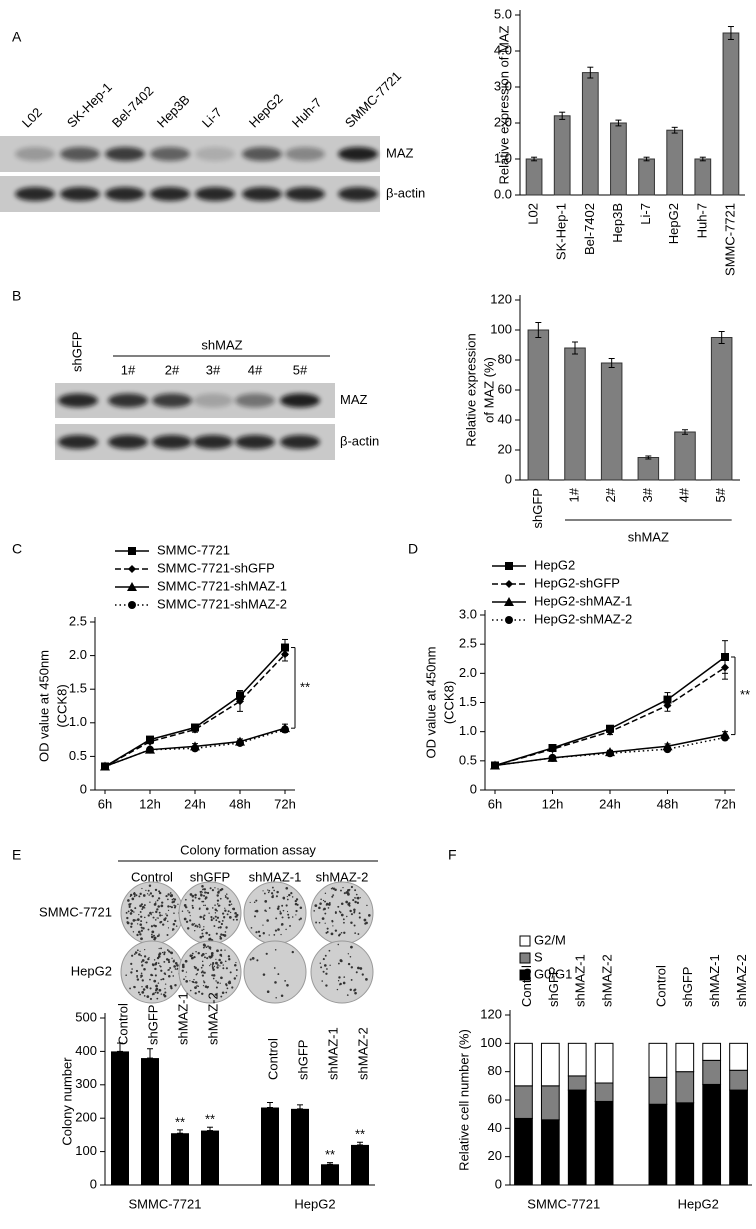 Image resolution: width=756 pixels, height=1229 pixels. What do you see at coordinates (195, 748) in the screenshot?
I see `line` at bounding box center [195, 748].